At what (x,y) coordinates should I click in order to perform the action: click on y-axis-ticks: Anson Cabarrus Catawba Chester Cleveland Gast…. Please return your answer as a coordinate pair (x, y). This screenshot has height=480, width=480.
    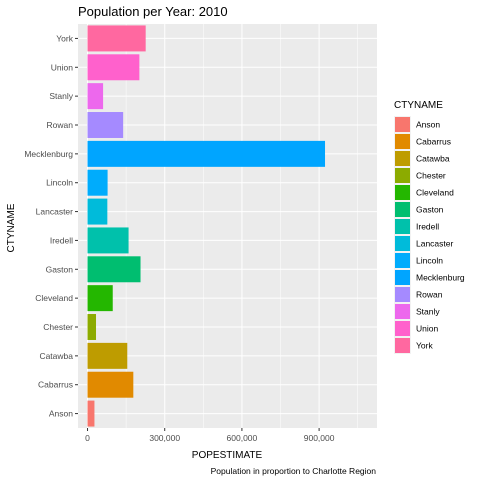
    Looking at the image, I should click on (51, 226).